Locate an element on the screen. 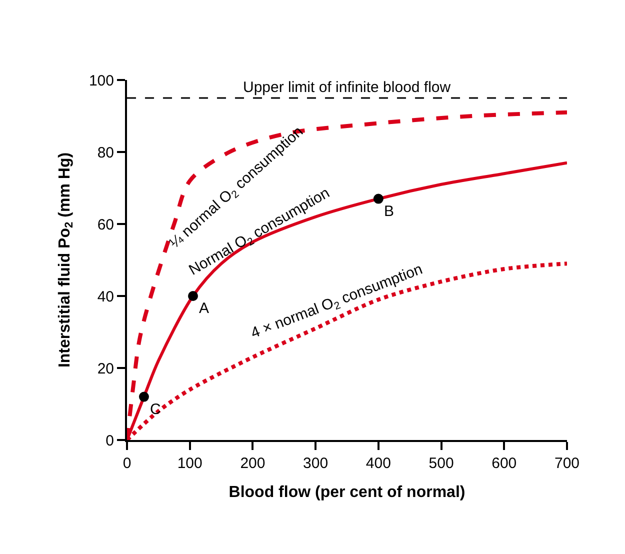 The height and width of the screenshot is (554, 625). x-tick-label: 700 is located at coordinates (567, 463).